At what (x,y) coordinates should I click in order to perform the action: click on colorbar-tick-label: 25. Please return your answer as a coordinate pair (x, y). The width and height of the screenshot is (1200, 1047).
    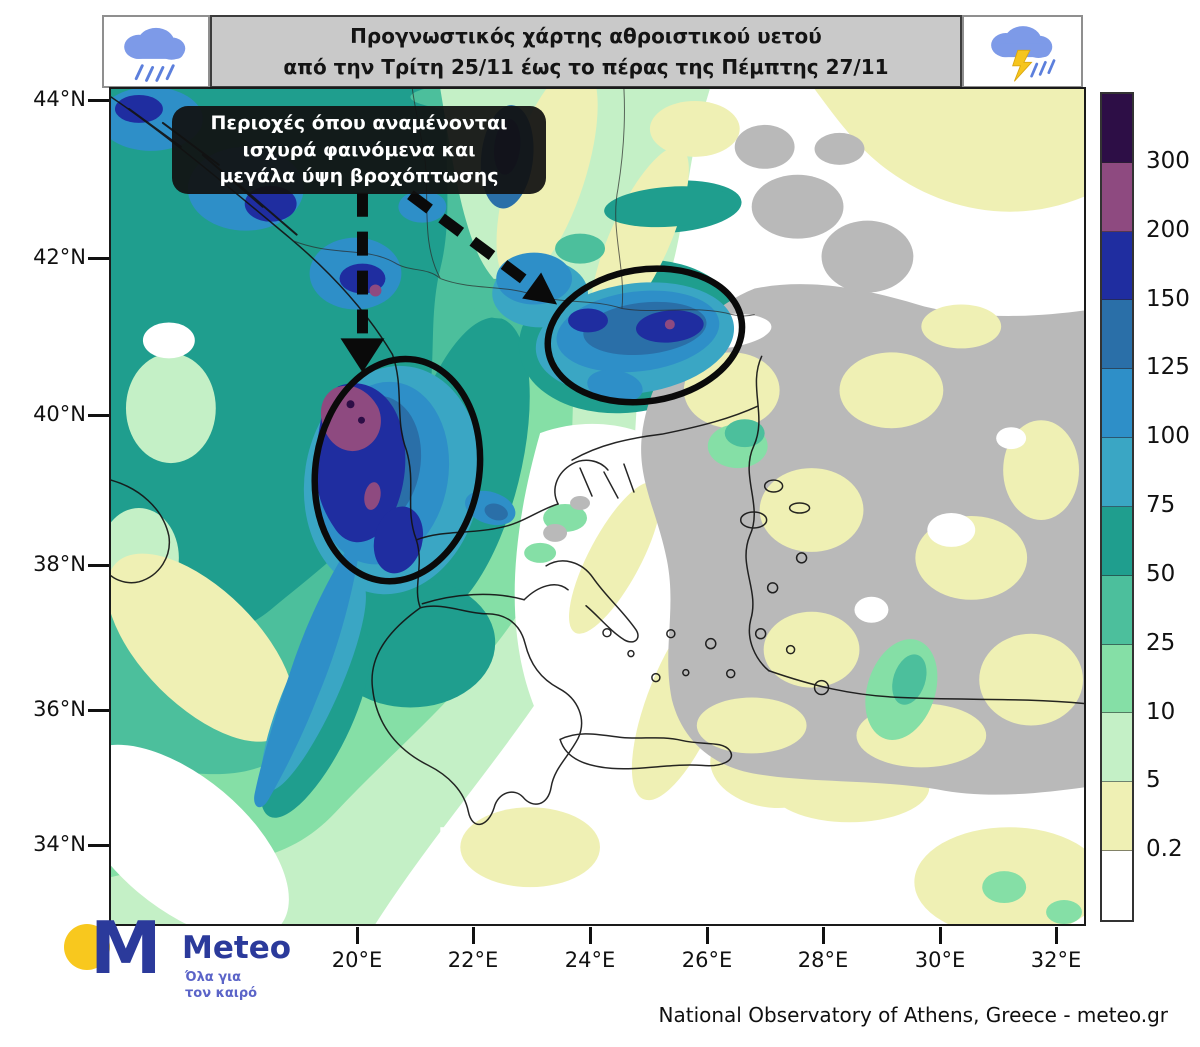
    Looking at the image, I should click on (1161, 642).